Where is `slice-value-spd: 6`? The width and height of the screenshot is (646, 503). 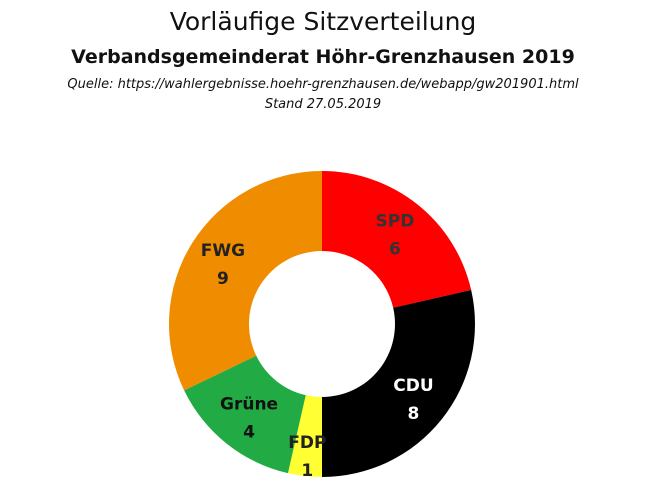
slice-value-spd: 6 is located at coordinates (395, 250).